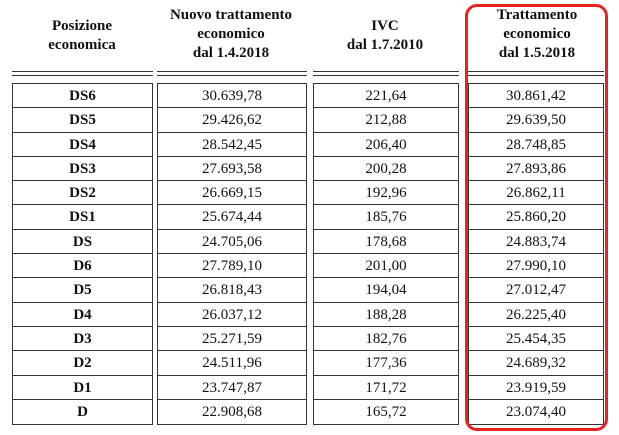 The height and width of the screenshot is (435, 619). I want to click on header-treatment-line2: economico, so click(537, 34).